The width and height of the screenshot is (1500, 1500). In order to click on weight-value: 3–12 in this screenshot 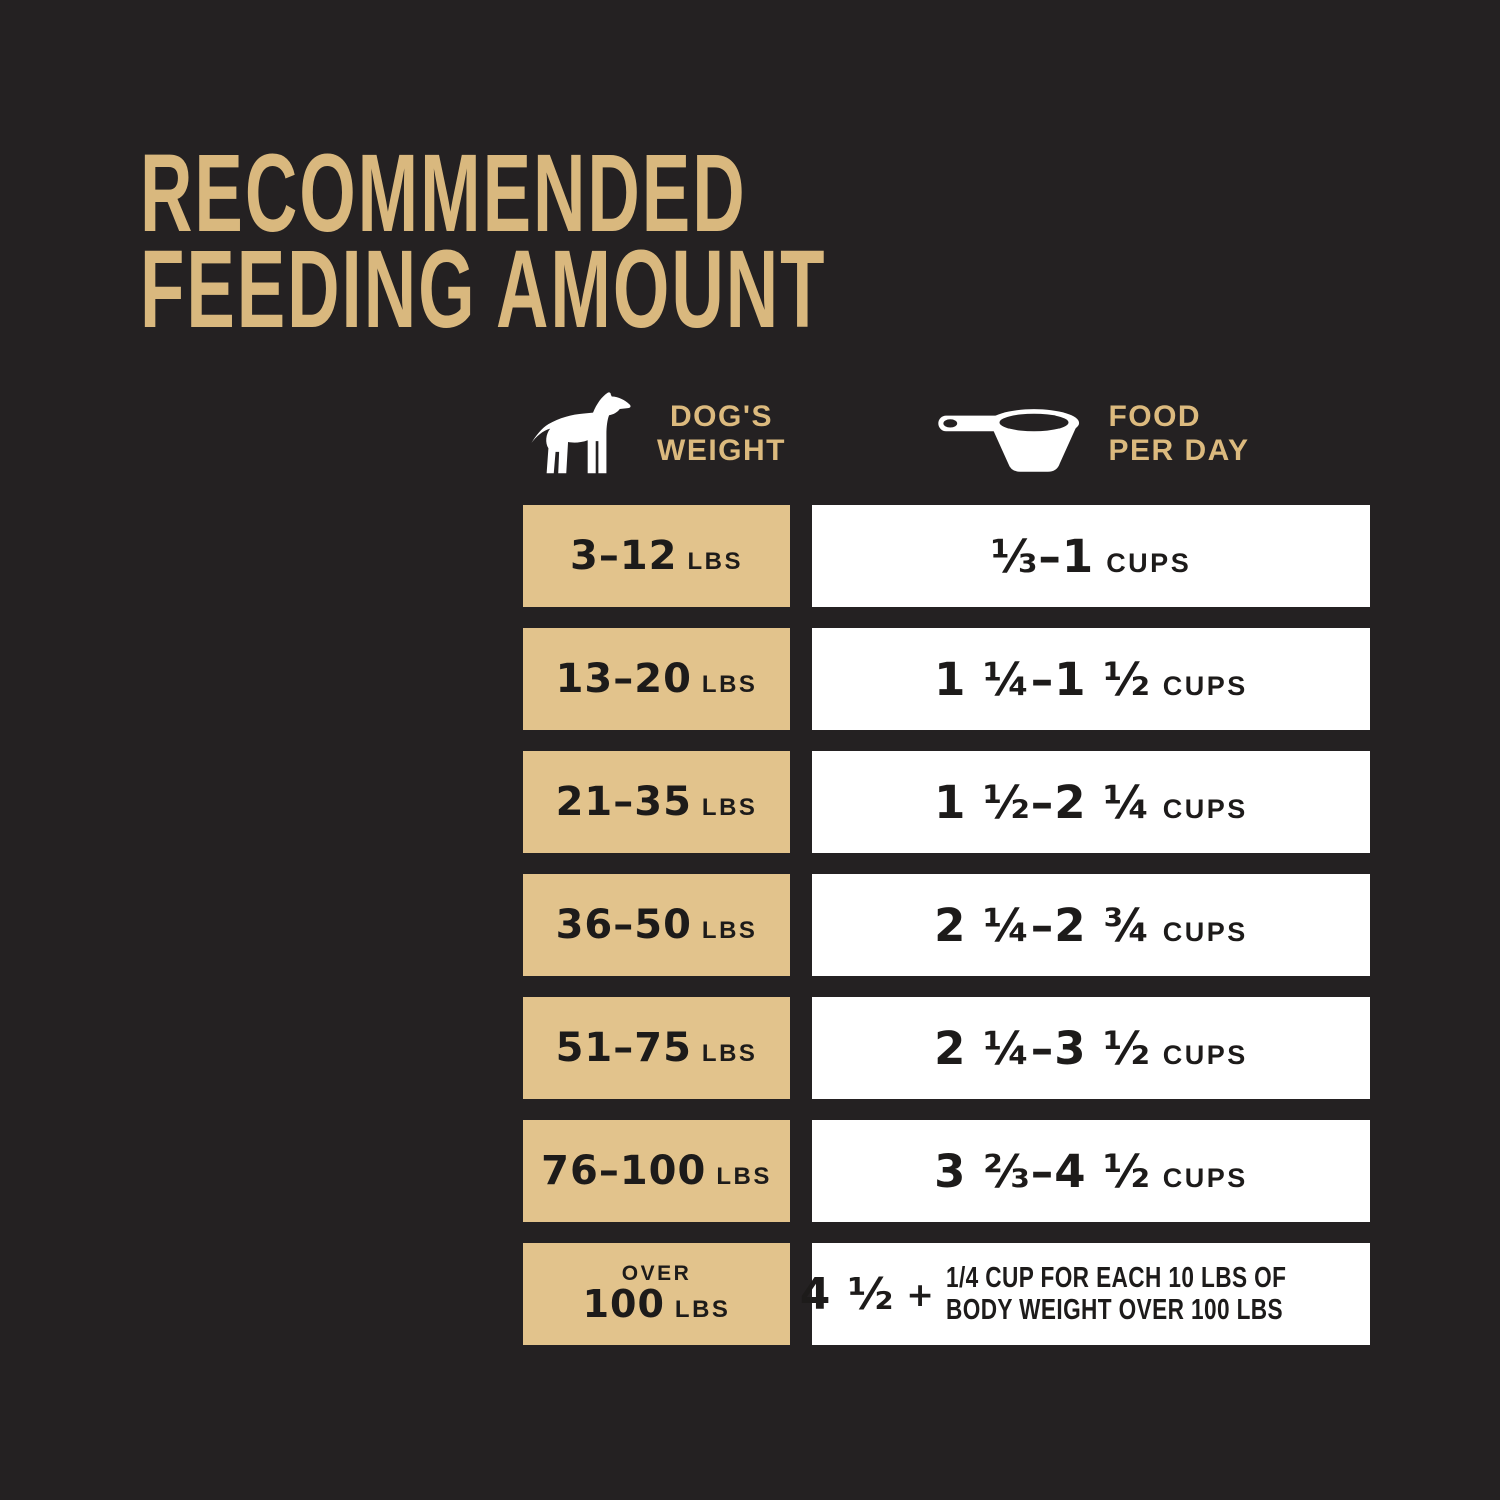, I will do `click(624, 556)`.